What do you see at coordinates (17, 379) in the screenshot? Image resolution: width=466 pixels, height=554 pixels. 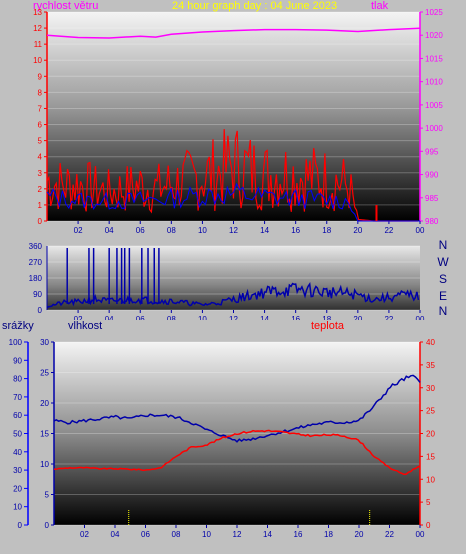 I see `y-left-tick-label: 80` at bounding box center [17, 379].